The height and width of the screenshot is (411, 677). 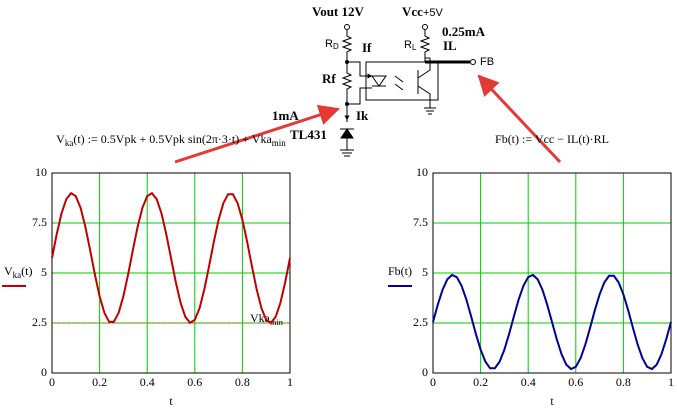 I want to click on text-part: (t) := 0.5Vpk + 0.5Vpk sin(2π·3·t) + Vka, so click(x=172, y=139).